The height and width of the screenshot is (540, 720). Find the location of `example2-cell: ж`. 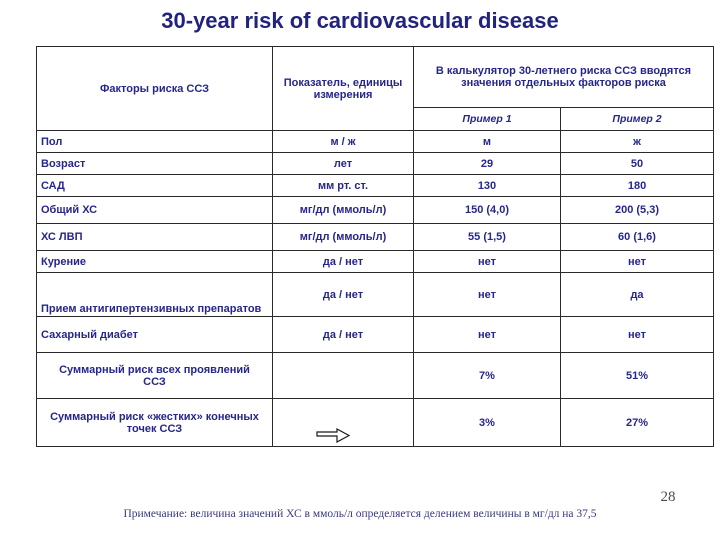

example2-cell: ж is located at coordinates (637, 141).